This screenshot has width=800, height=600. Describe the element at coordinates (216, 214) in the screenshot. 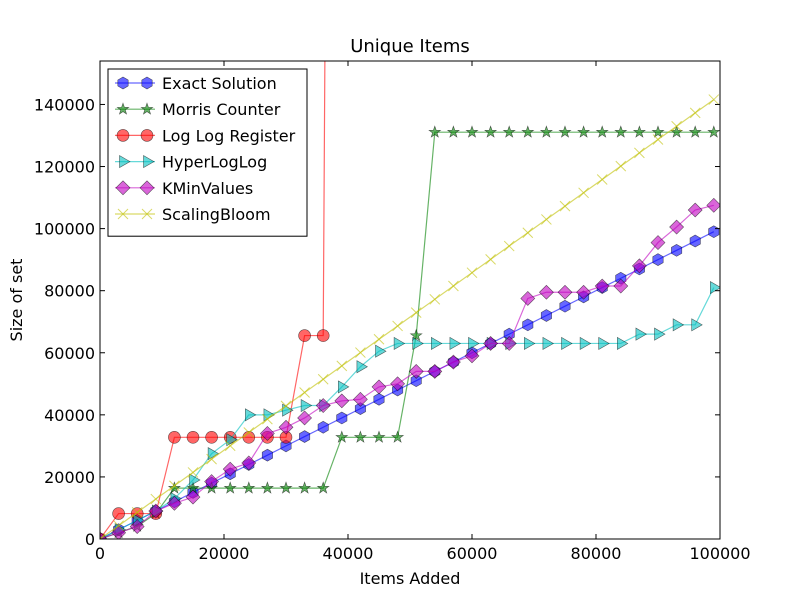

I see `legend-label: ScalingBloom` at that location.